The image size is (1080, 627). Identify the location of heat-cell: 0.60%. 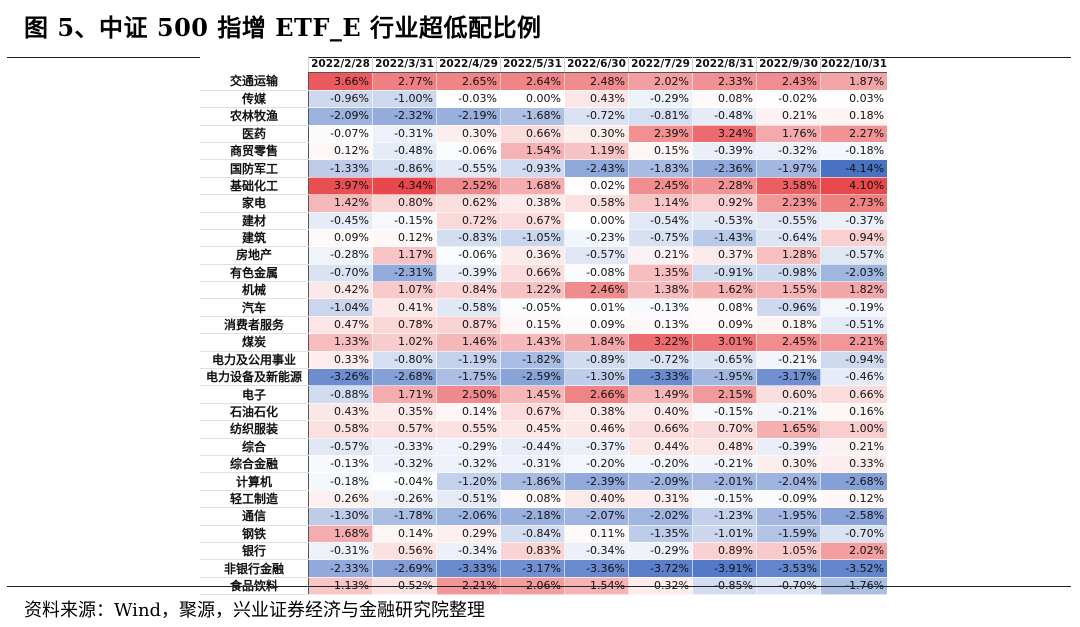
(788, 394).